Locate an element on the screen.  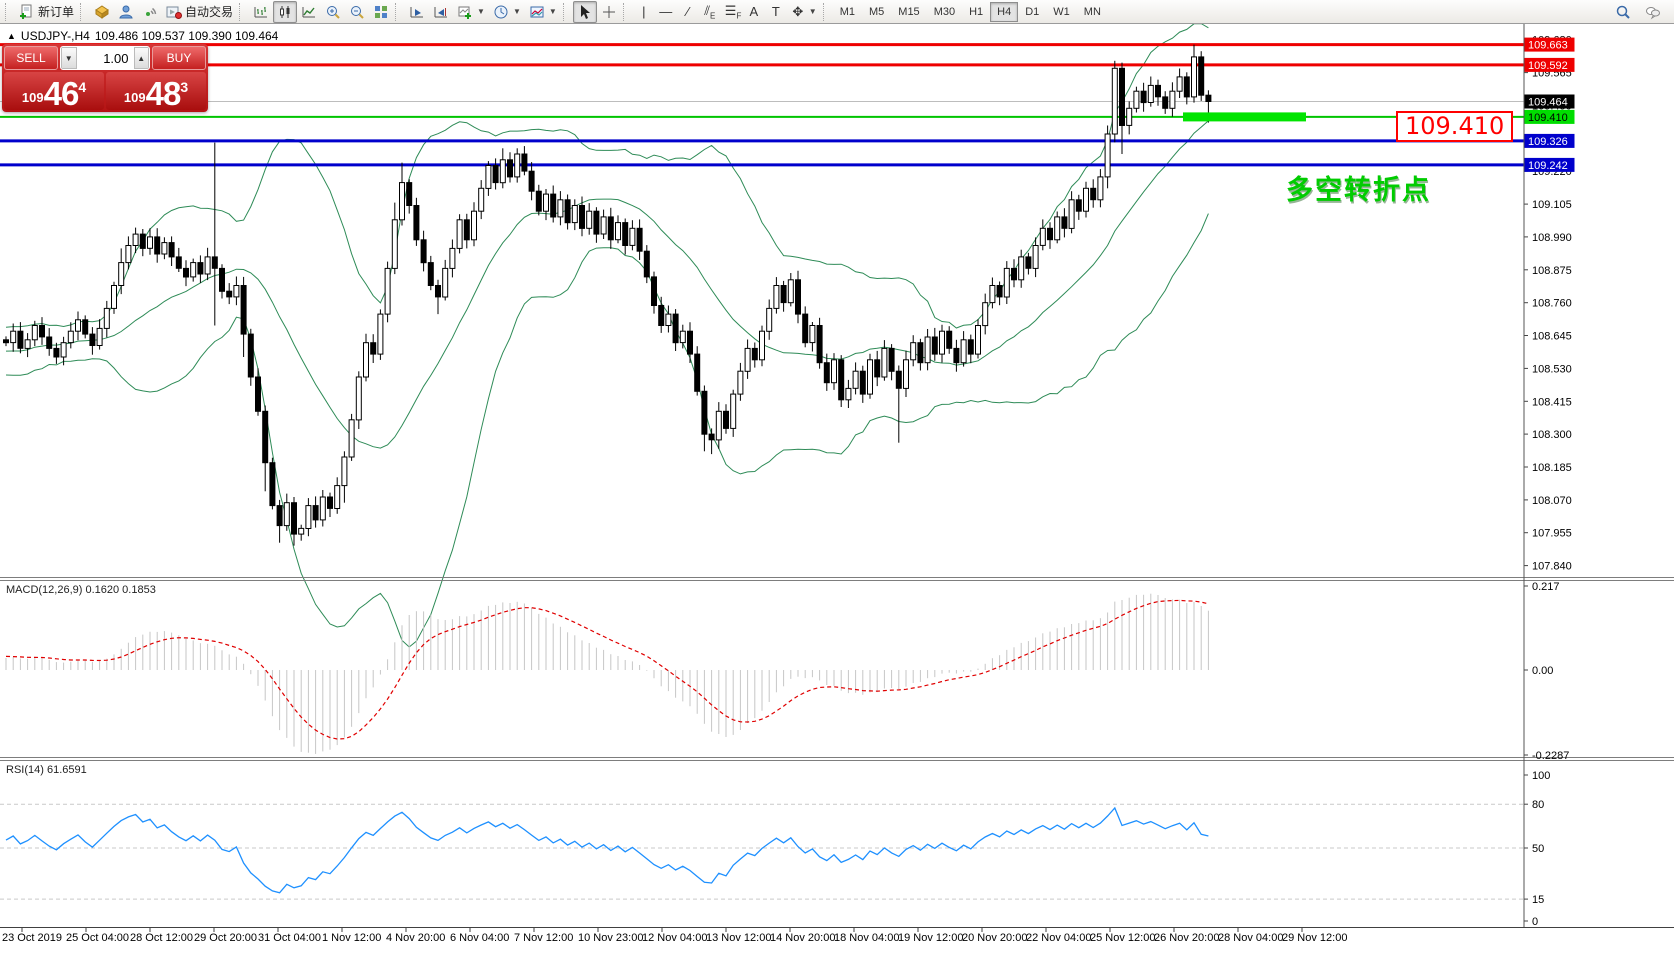
ohlc-values: 109.486 109.537 109.390 109.464 is located at coordinates (186, 36).